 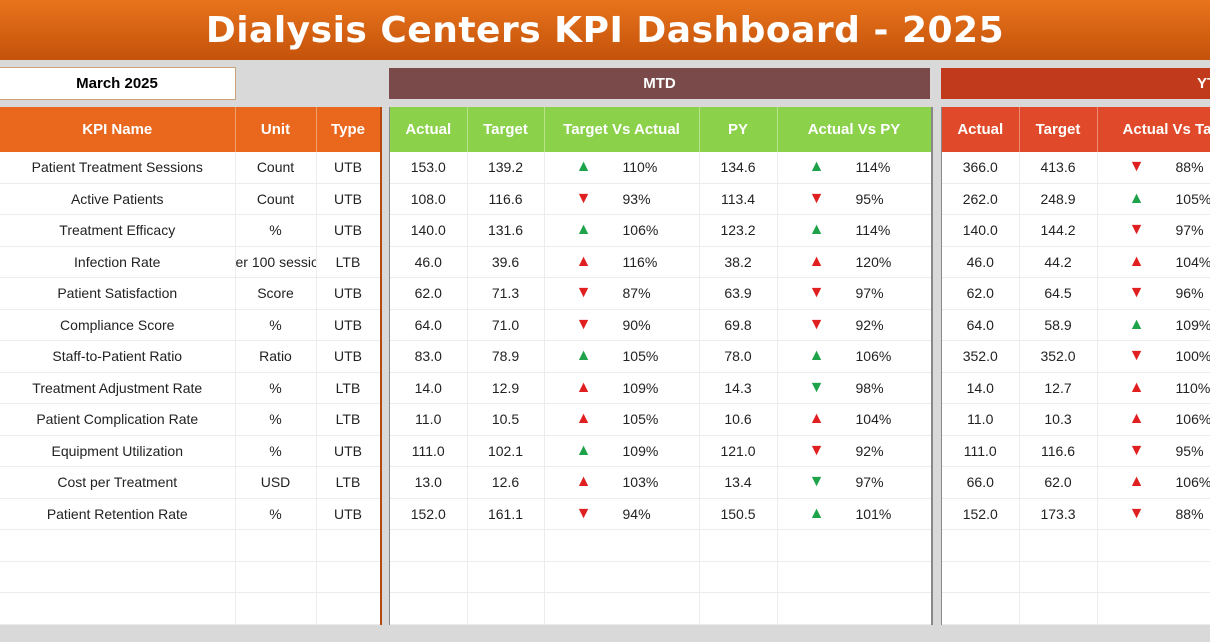 I want to click on mtd-actual-vs-py-percent: 95%, so click(x=869, y=198).